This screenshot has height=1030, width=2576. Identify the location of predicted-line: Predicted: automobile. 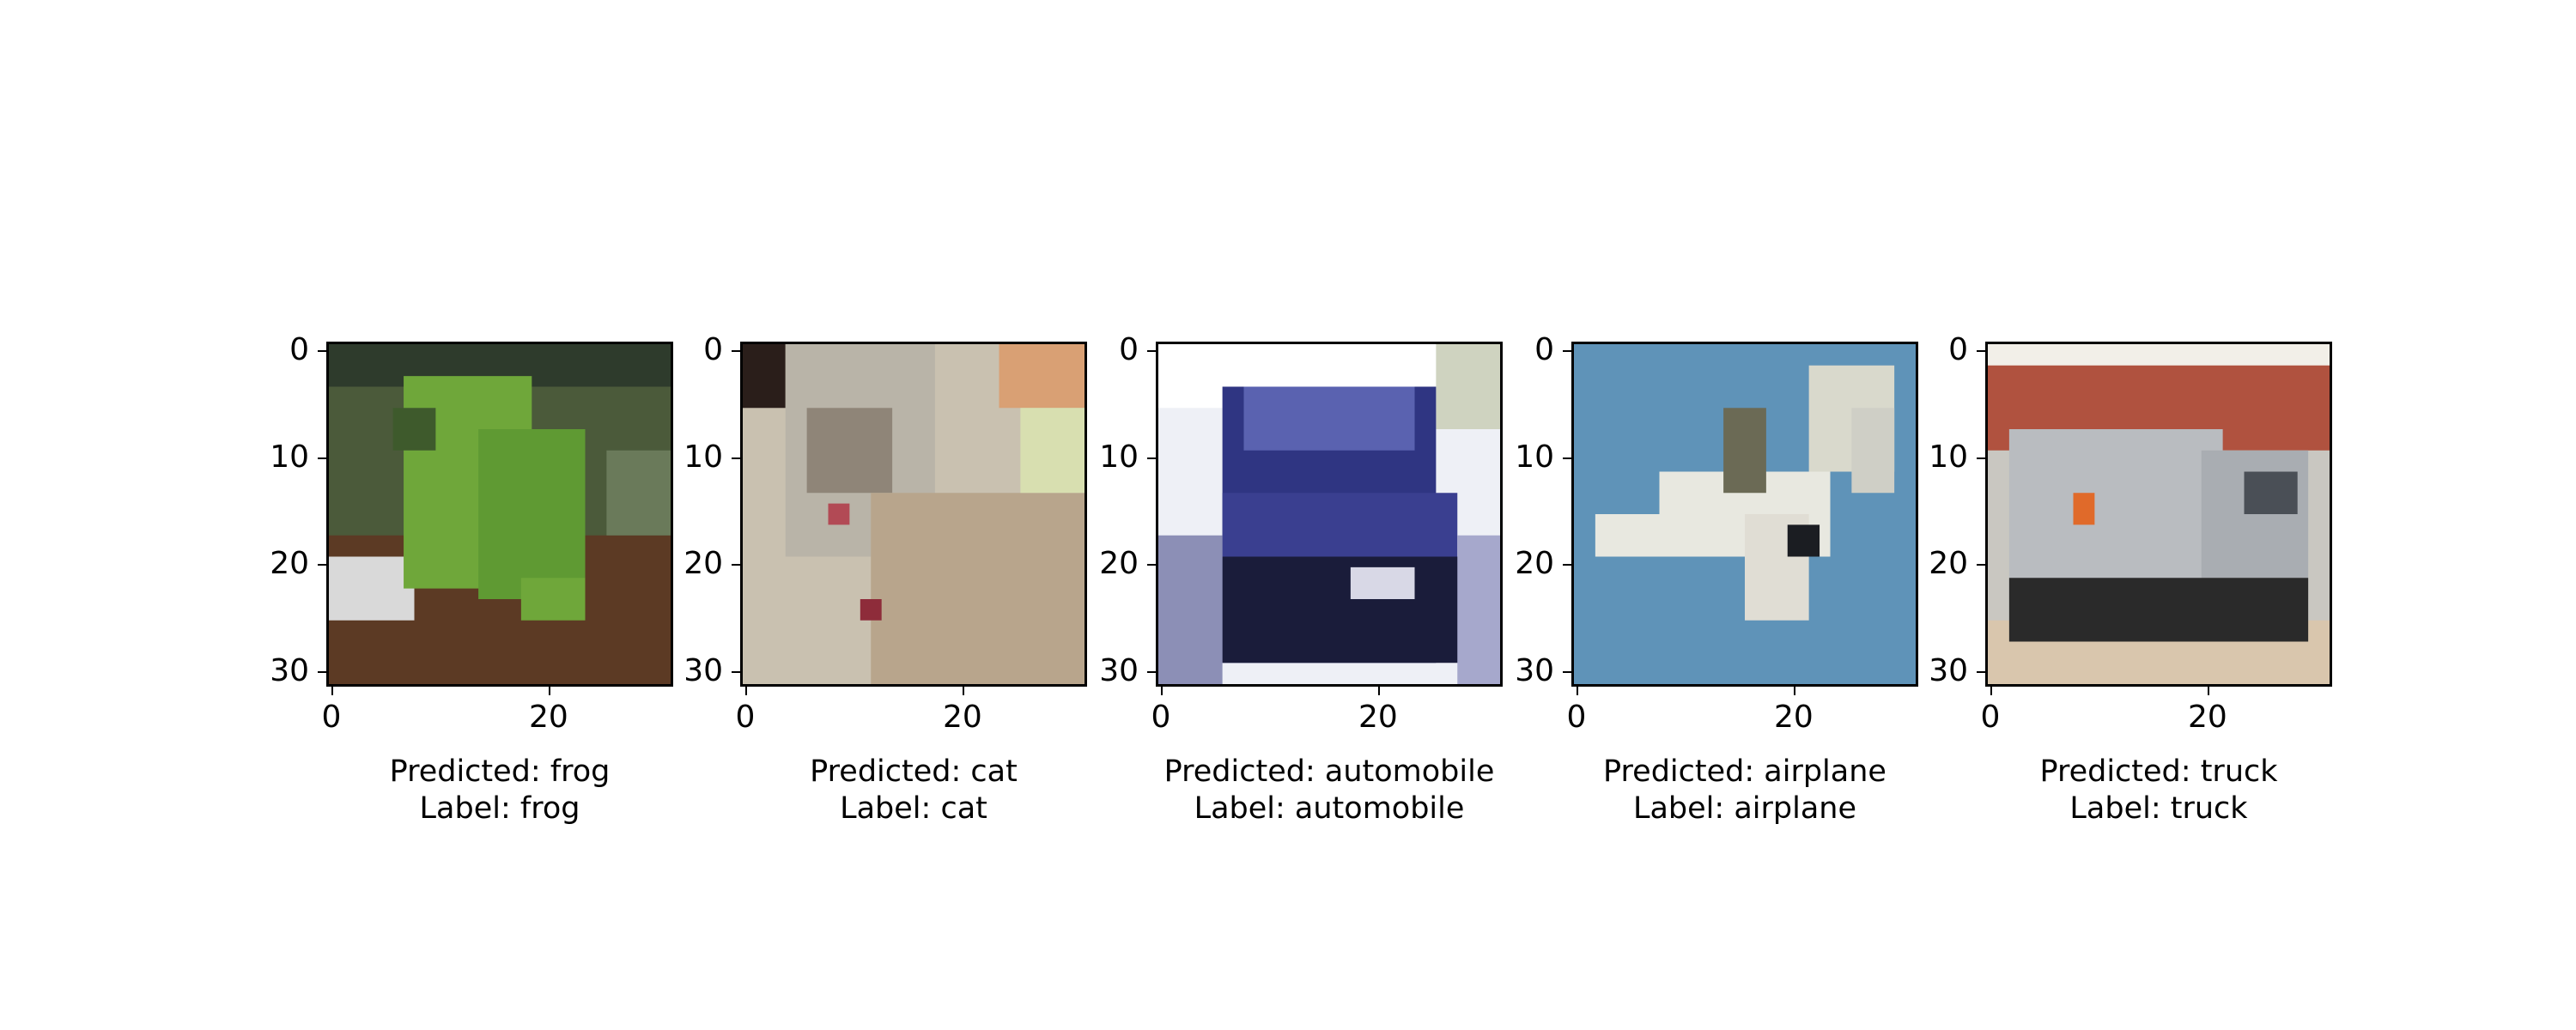
(1330, 772).